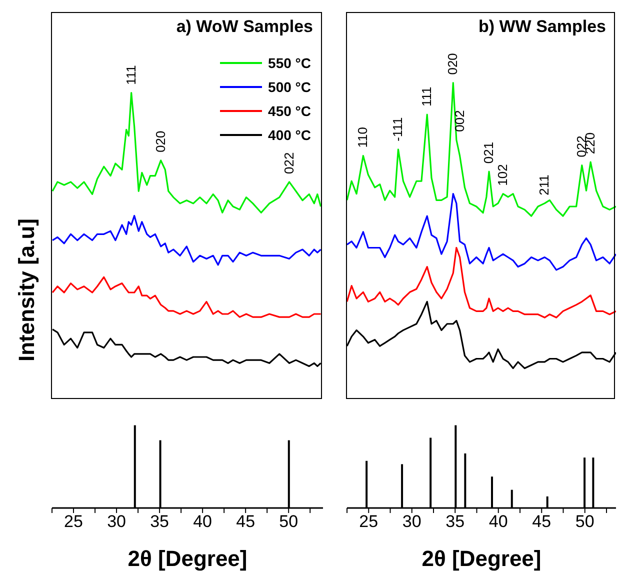  Describe the element at coordinates (398, 129) in the screenshot. I see `annotation: -111` at that location.